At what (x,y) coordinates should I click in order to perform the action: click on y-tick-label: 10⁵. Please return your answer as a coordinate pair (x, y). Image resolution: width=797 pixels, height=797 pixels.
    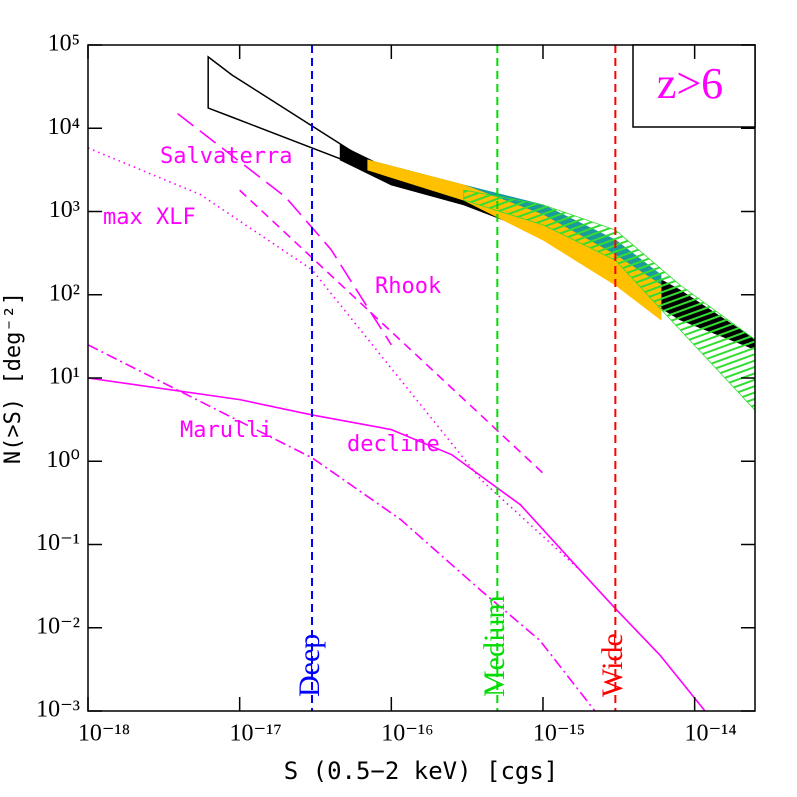
    Looking at the image, I should click on (64, 44).